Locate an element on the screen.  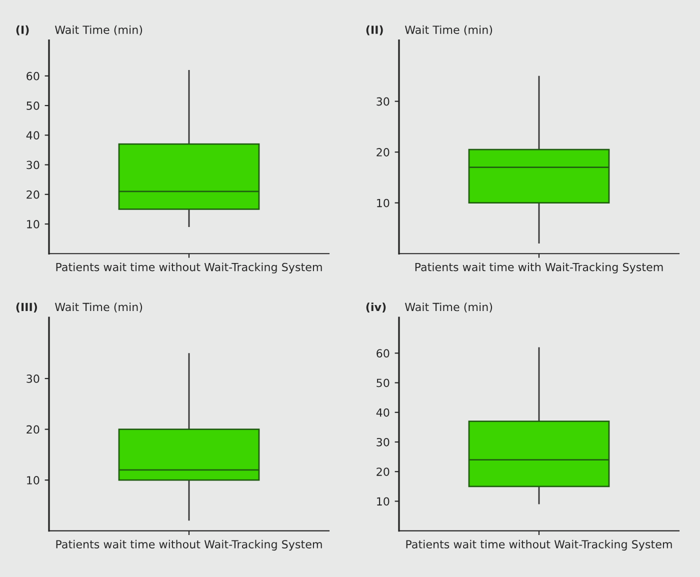
x-tick-label: Patients wait time with Wait-Tracking System is located at coordinates (539, 268).